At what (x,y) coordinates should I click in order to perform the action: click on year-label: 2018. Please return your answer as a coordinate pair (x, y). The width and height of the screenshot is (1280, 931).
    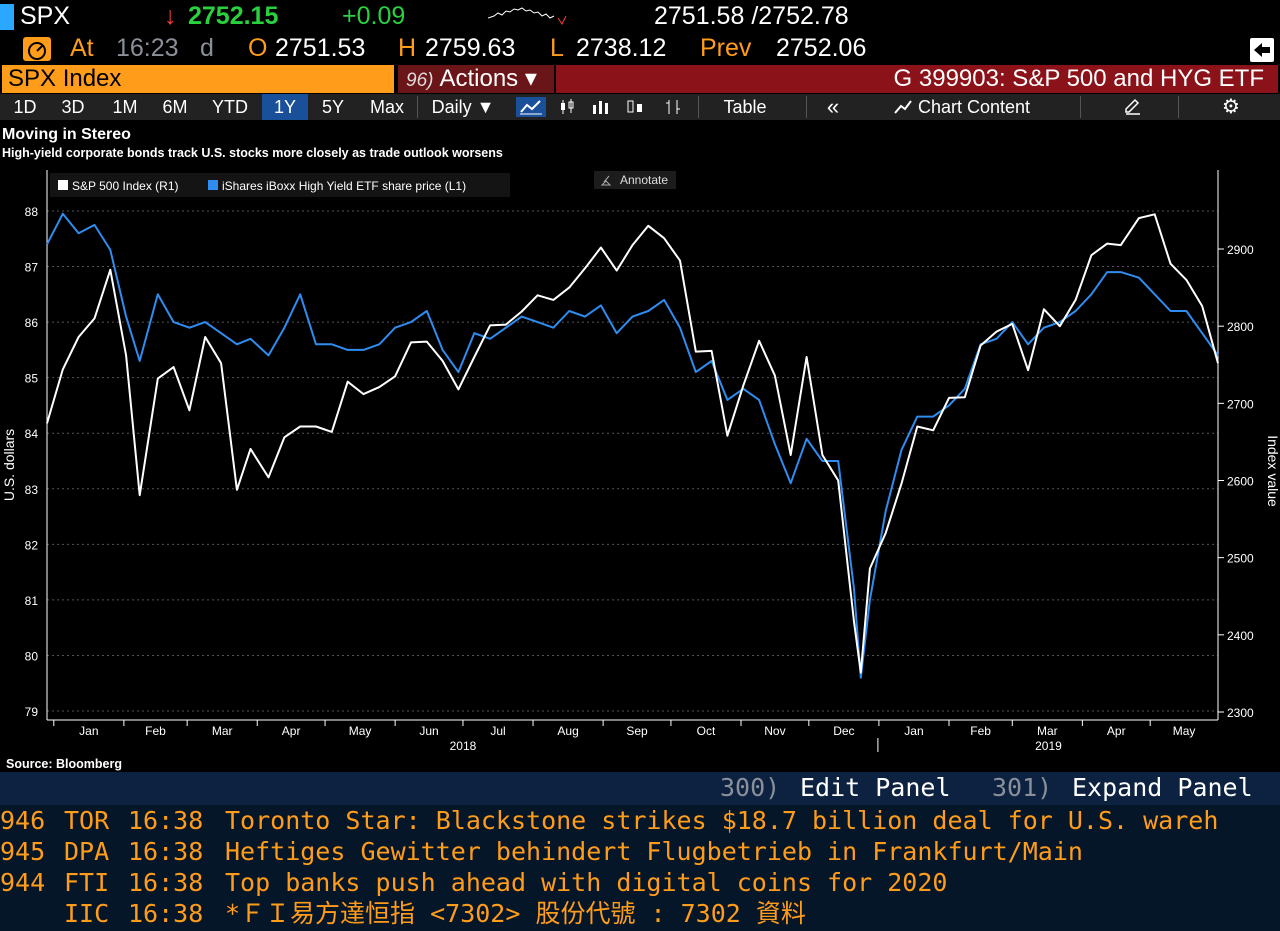
    Looking at the image, I should click on (463, 746).